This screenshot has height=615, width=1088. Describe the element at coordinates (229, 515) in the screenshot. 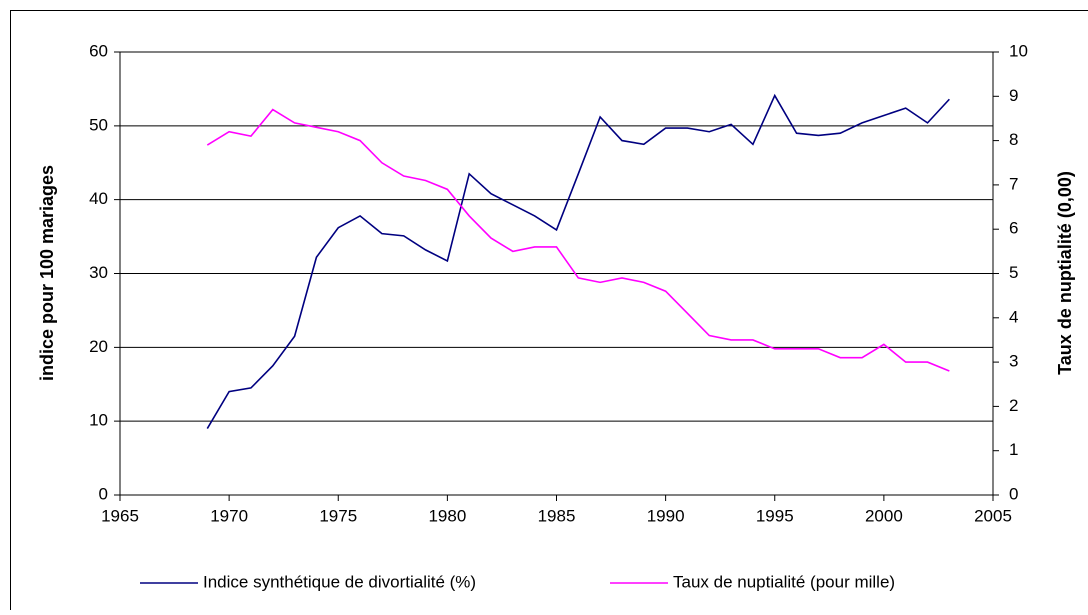

I see `x-tick-label: 1970` at that location.